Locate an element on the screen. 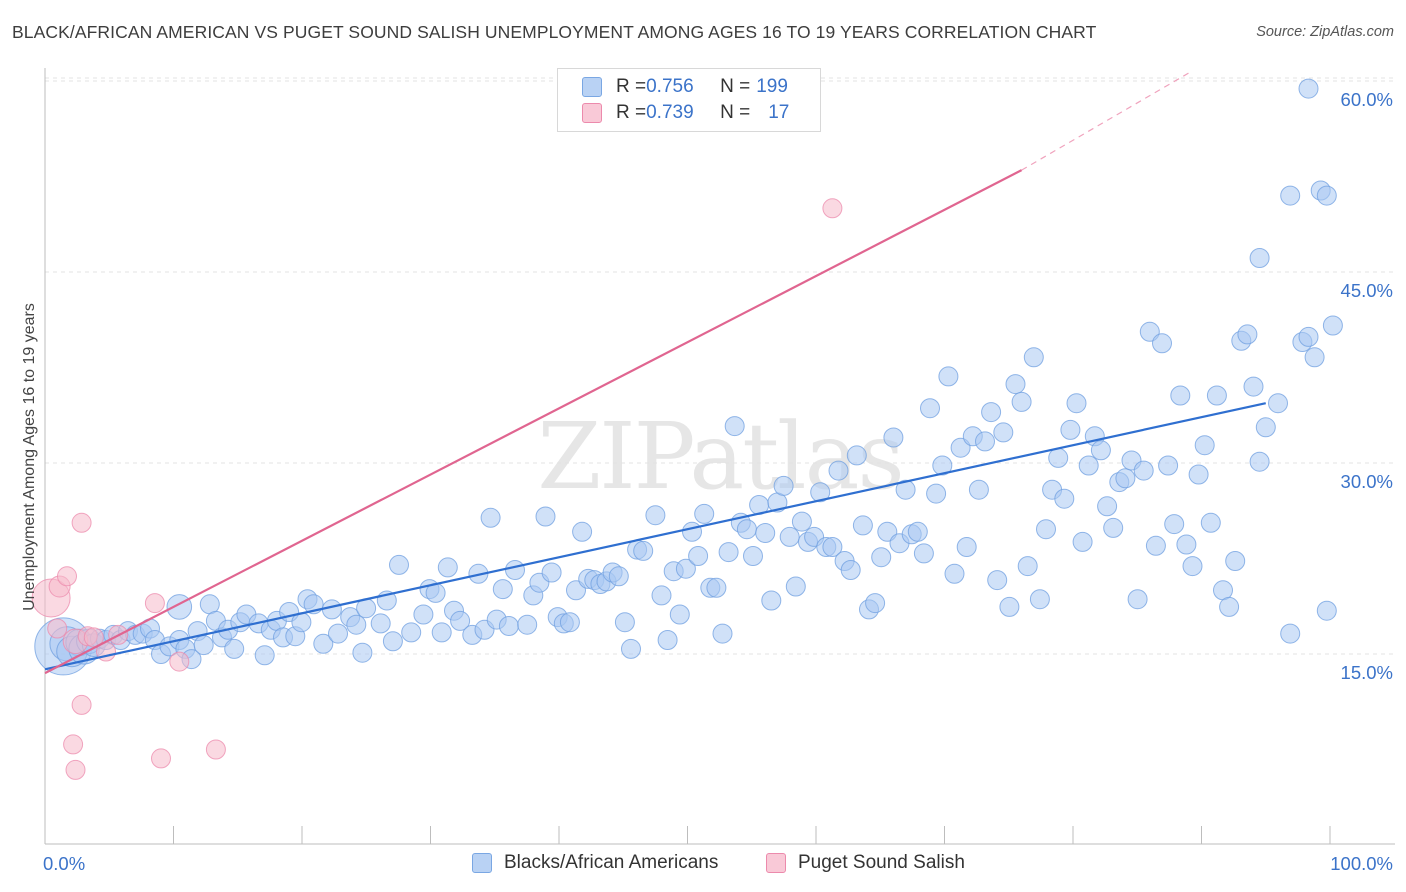  bottom-legend-swatch-blue is located at coordinates (482, 863).